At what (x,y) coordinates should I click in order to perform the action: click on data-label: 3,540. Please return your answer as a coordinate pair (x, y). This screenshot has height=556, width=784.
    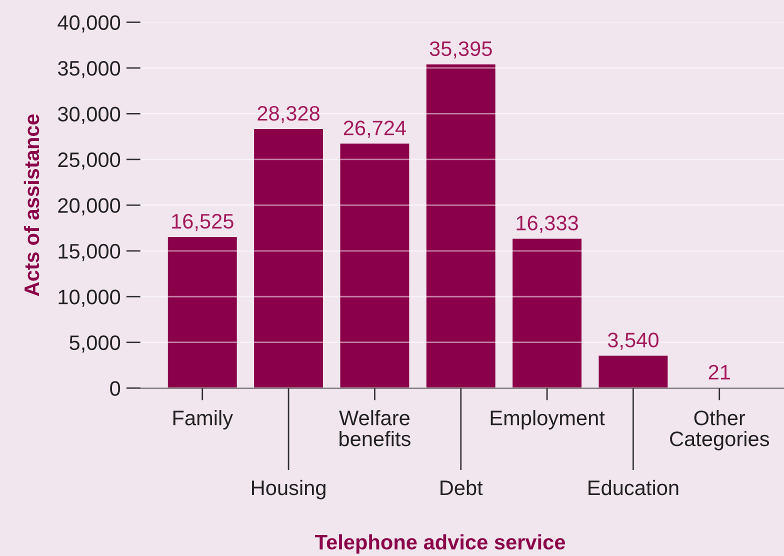
    Looking at the image, I should click on (633, 341).